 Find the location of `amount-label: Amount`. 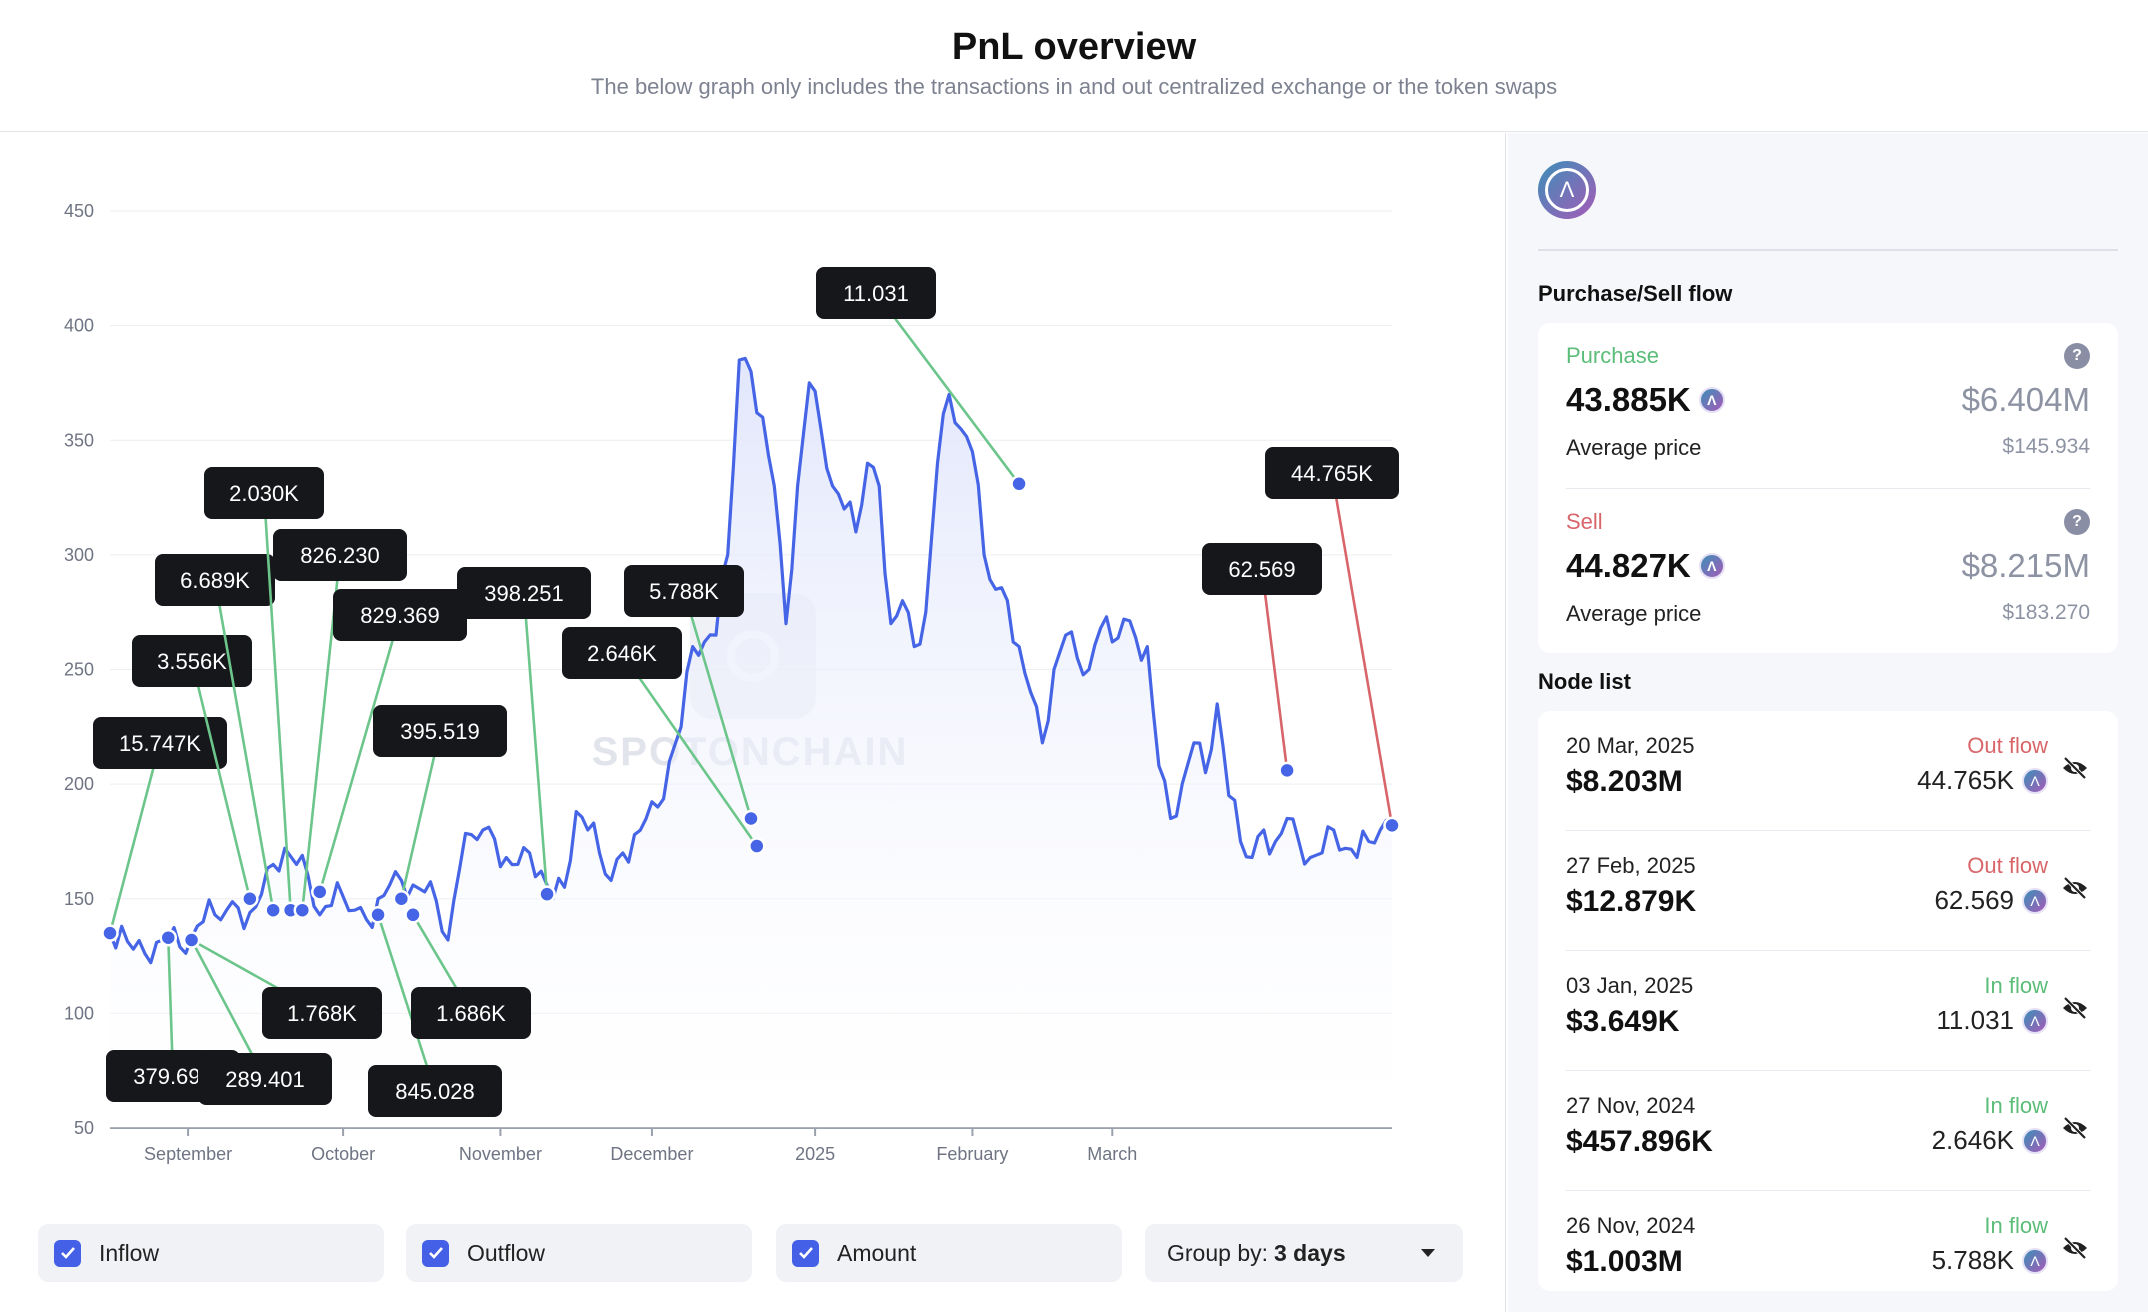

amount-label: Amount is located at coordinates (877, 1252).